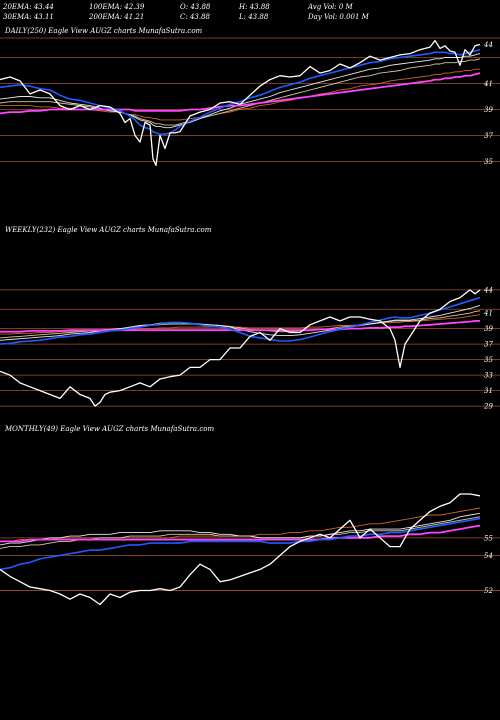 This screenshot has width=500, height=720. I want to click on day-vol-readout: Day Vol: 0.001 M, so click(338, 17).